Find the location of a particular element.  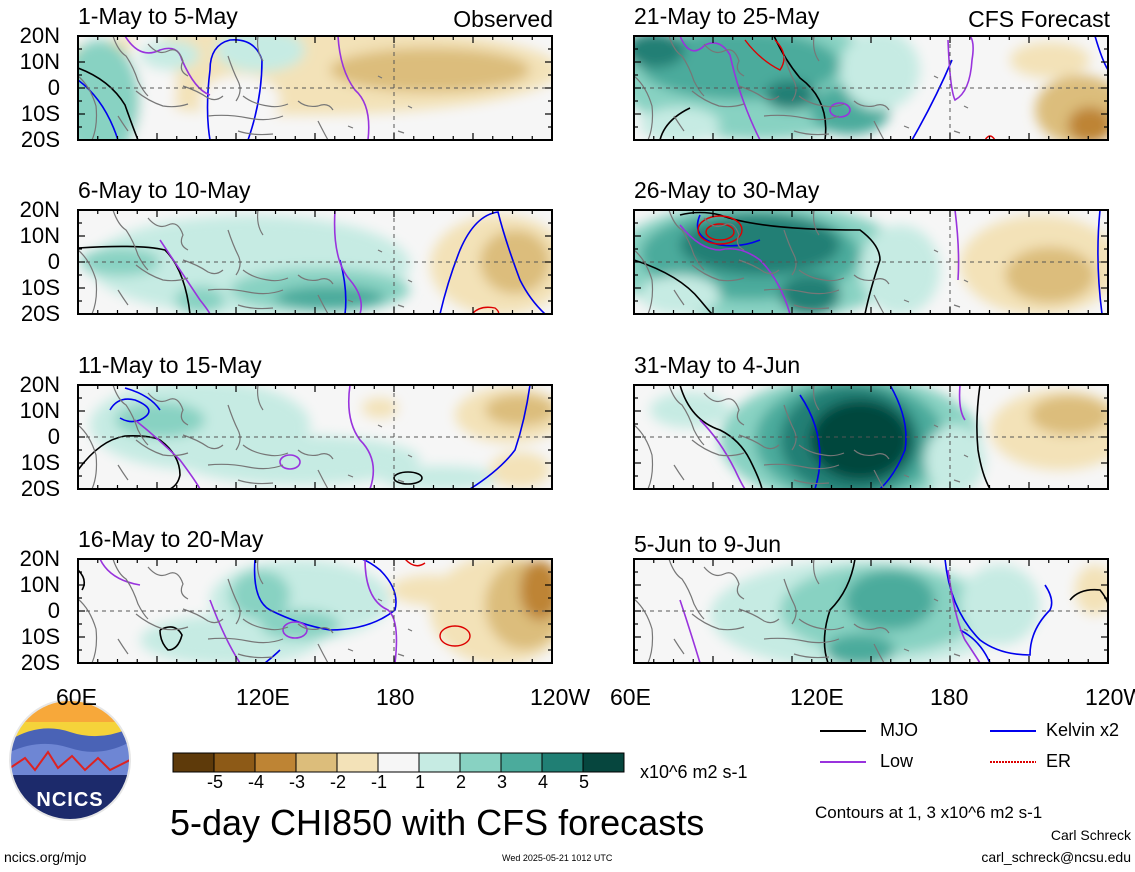

colorbar-tick-label: 3 is located at coordinates (501, 782).